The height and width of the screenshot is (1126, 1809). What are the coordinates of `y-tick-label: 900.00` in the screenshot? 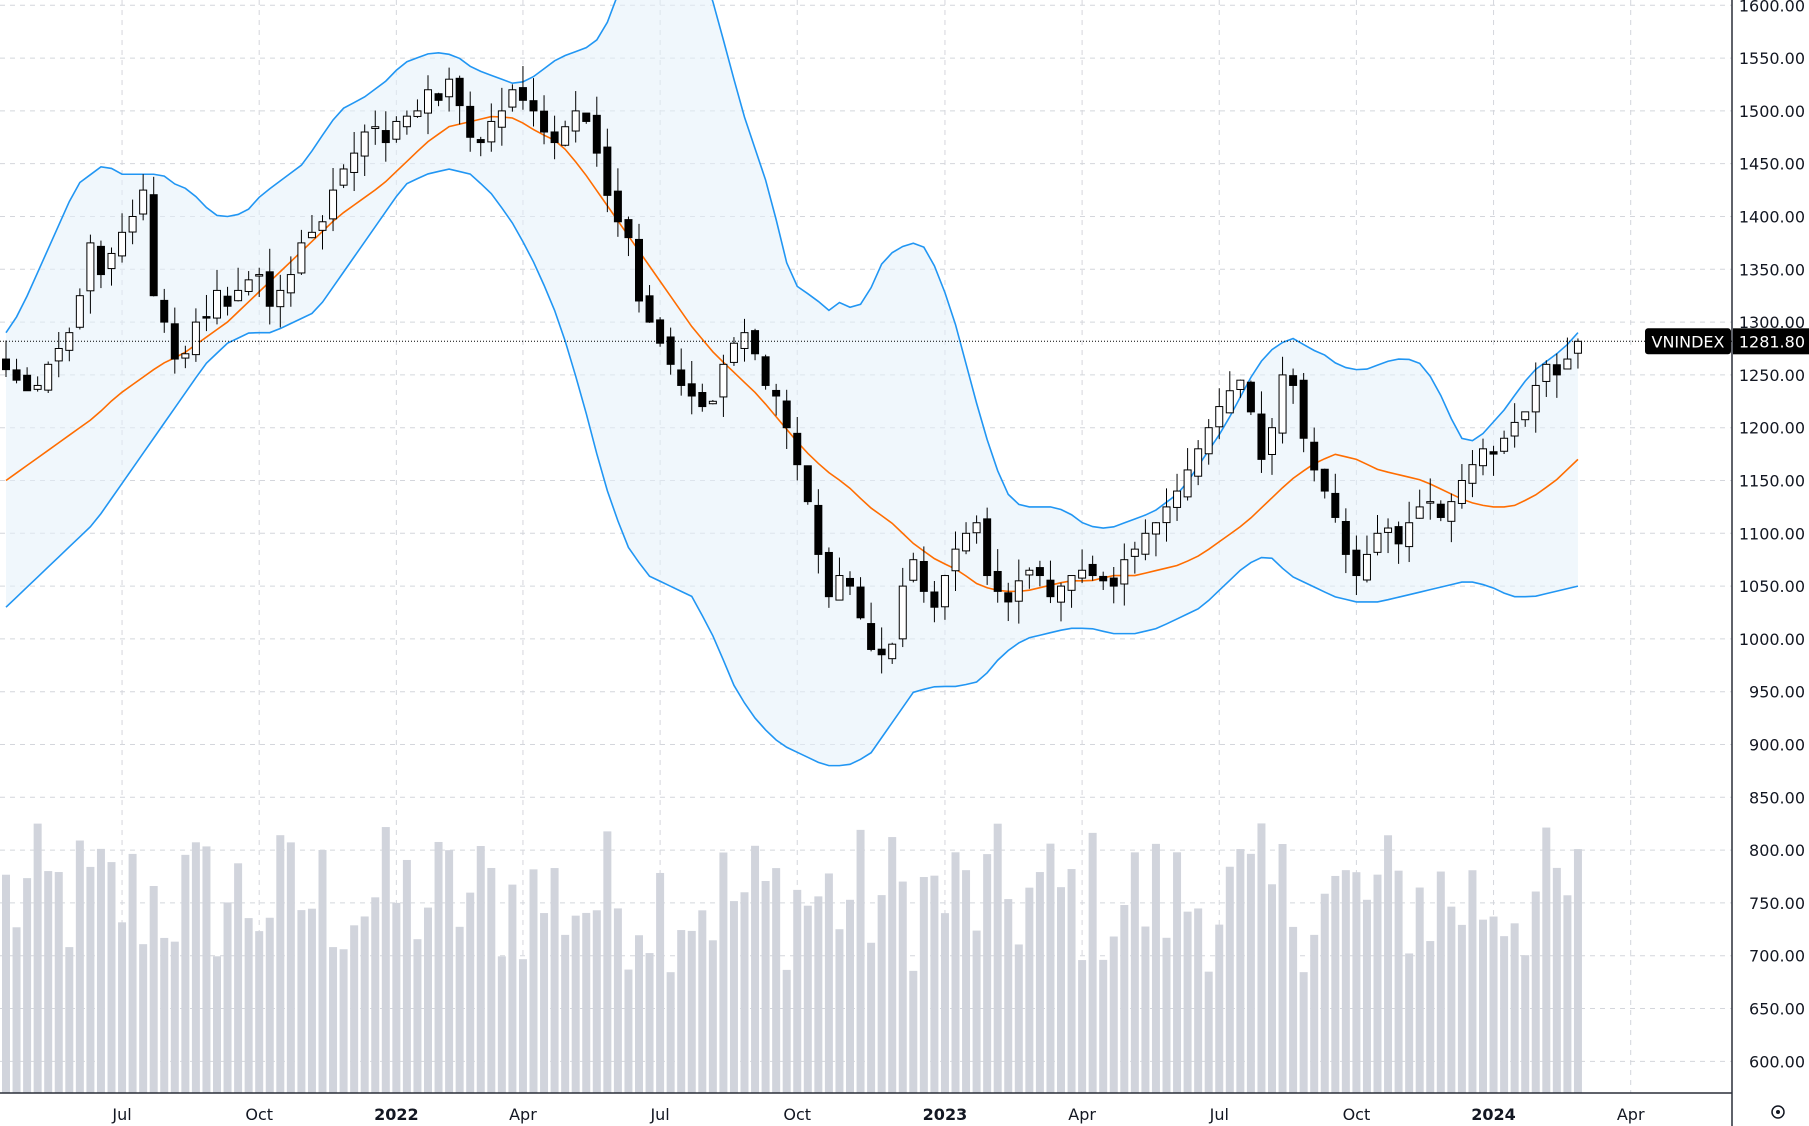 It's located at (1777, 745).